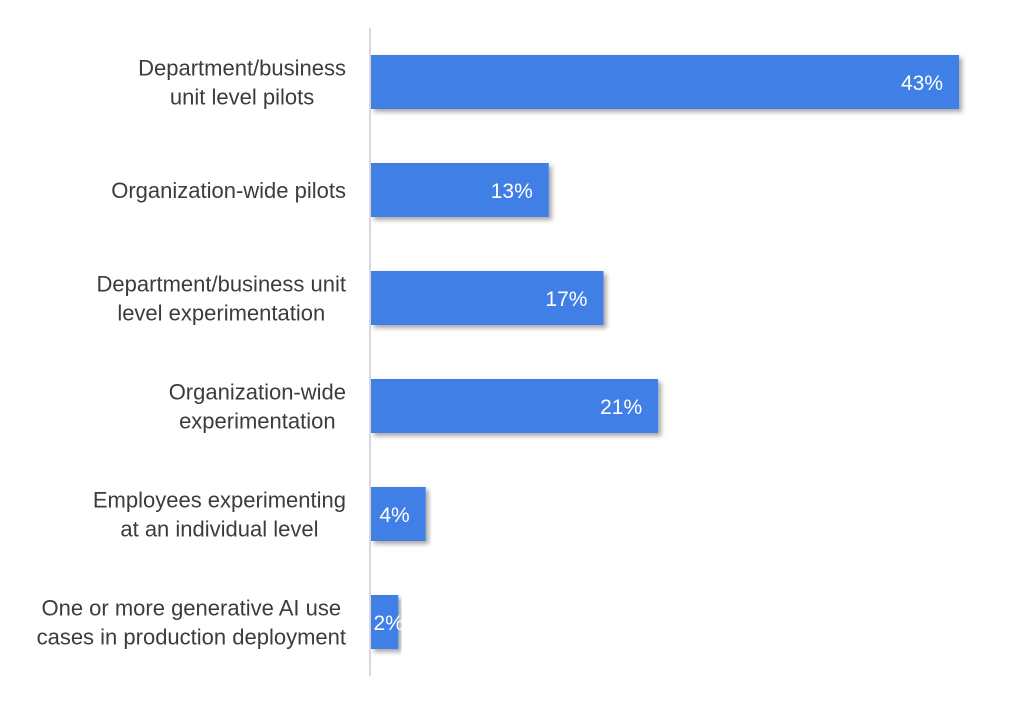 The width and height of the screenshot is (1010, 702). I want to click on value-label-5: 2%, so click(388, 623).